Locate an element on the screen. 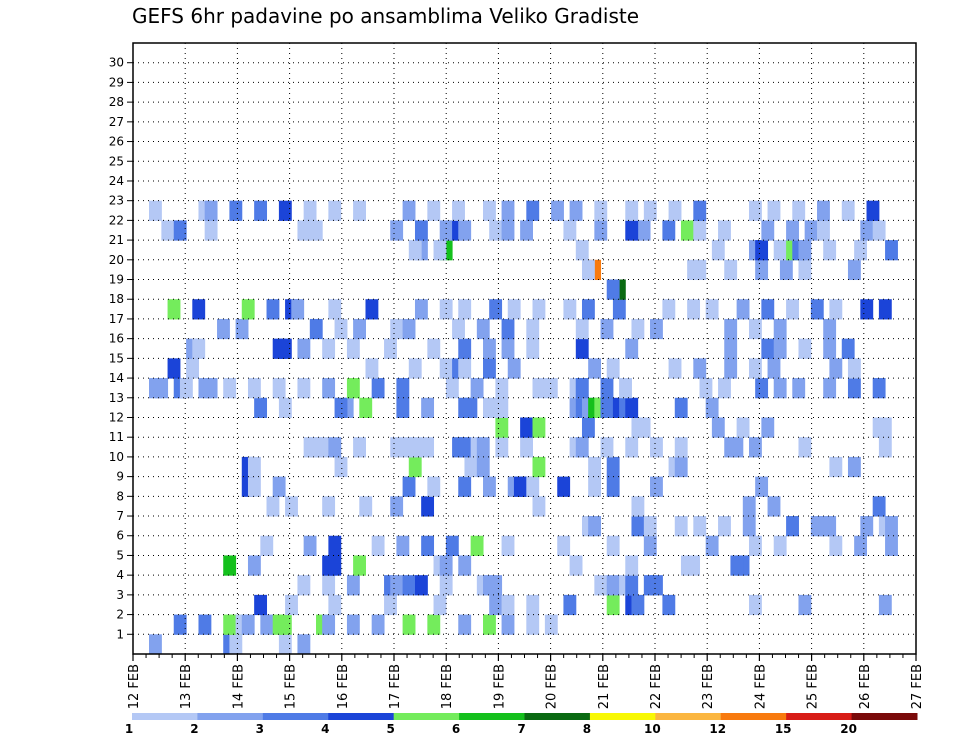 Image resolution: width=960 pixels, height=742 pixels. x-tick-label: 12 FEB is located at coordinates (134, 686).